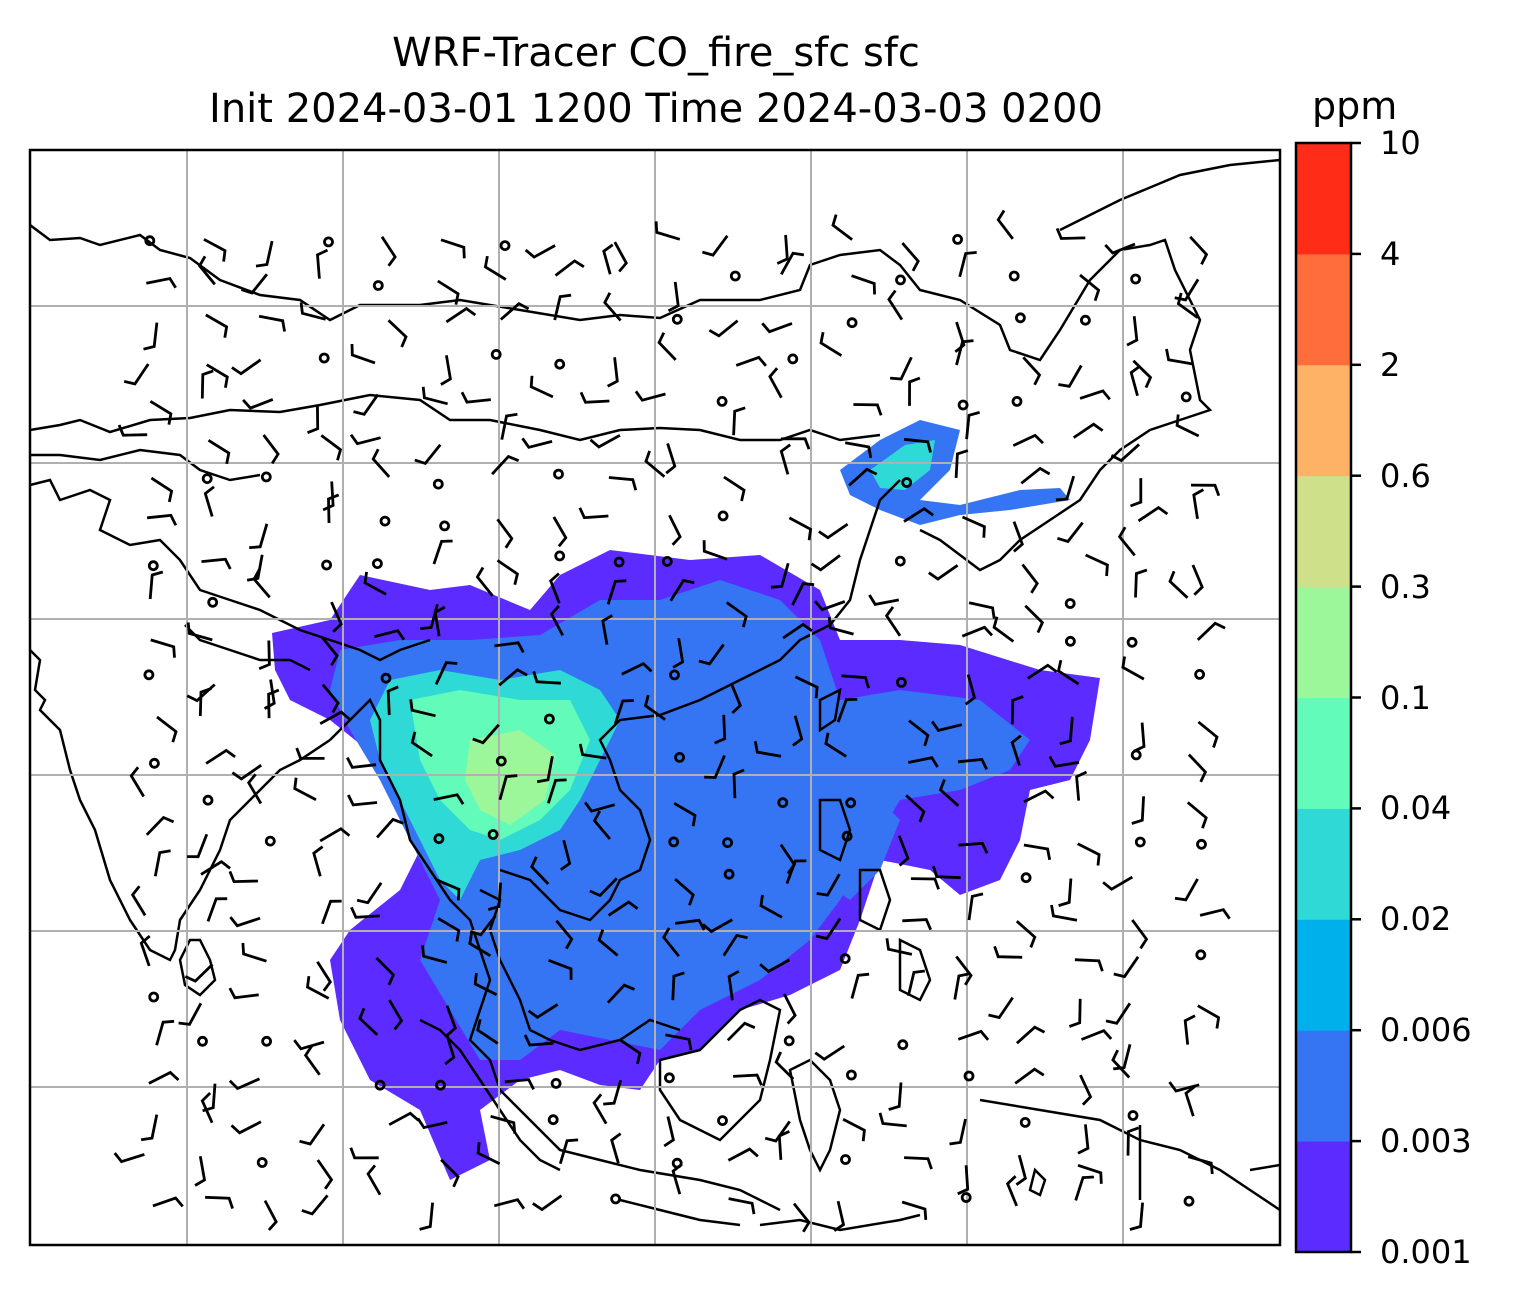 Image resolution: width=1528 pixels, height=1306 pixels. What do you see at coordinates (1426, 1141) in the screenshot?
I see `colorbar-tick-label: 0.003` at bounding box center [1426, 1141].